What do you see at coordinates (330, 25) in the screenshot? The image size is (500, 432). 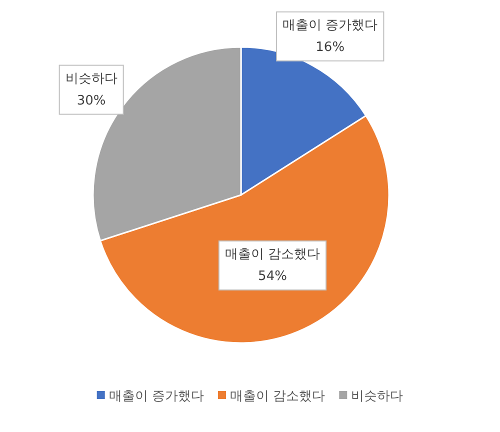 I see `slice-label: 매출이 증가했다` at bounding box center [330, 25].